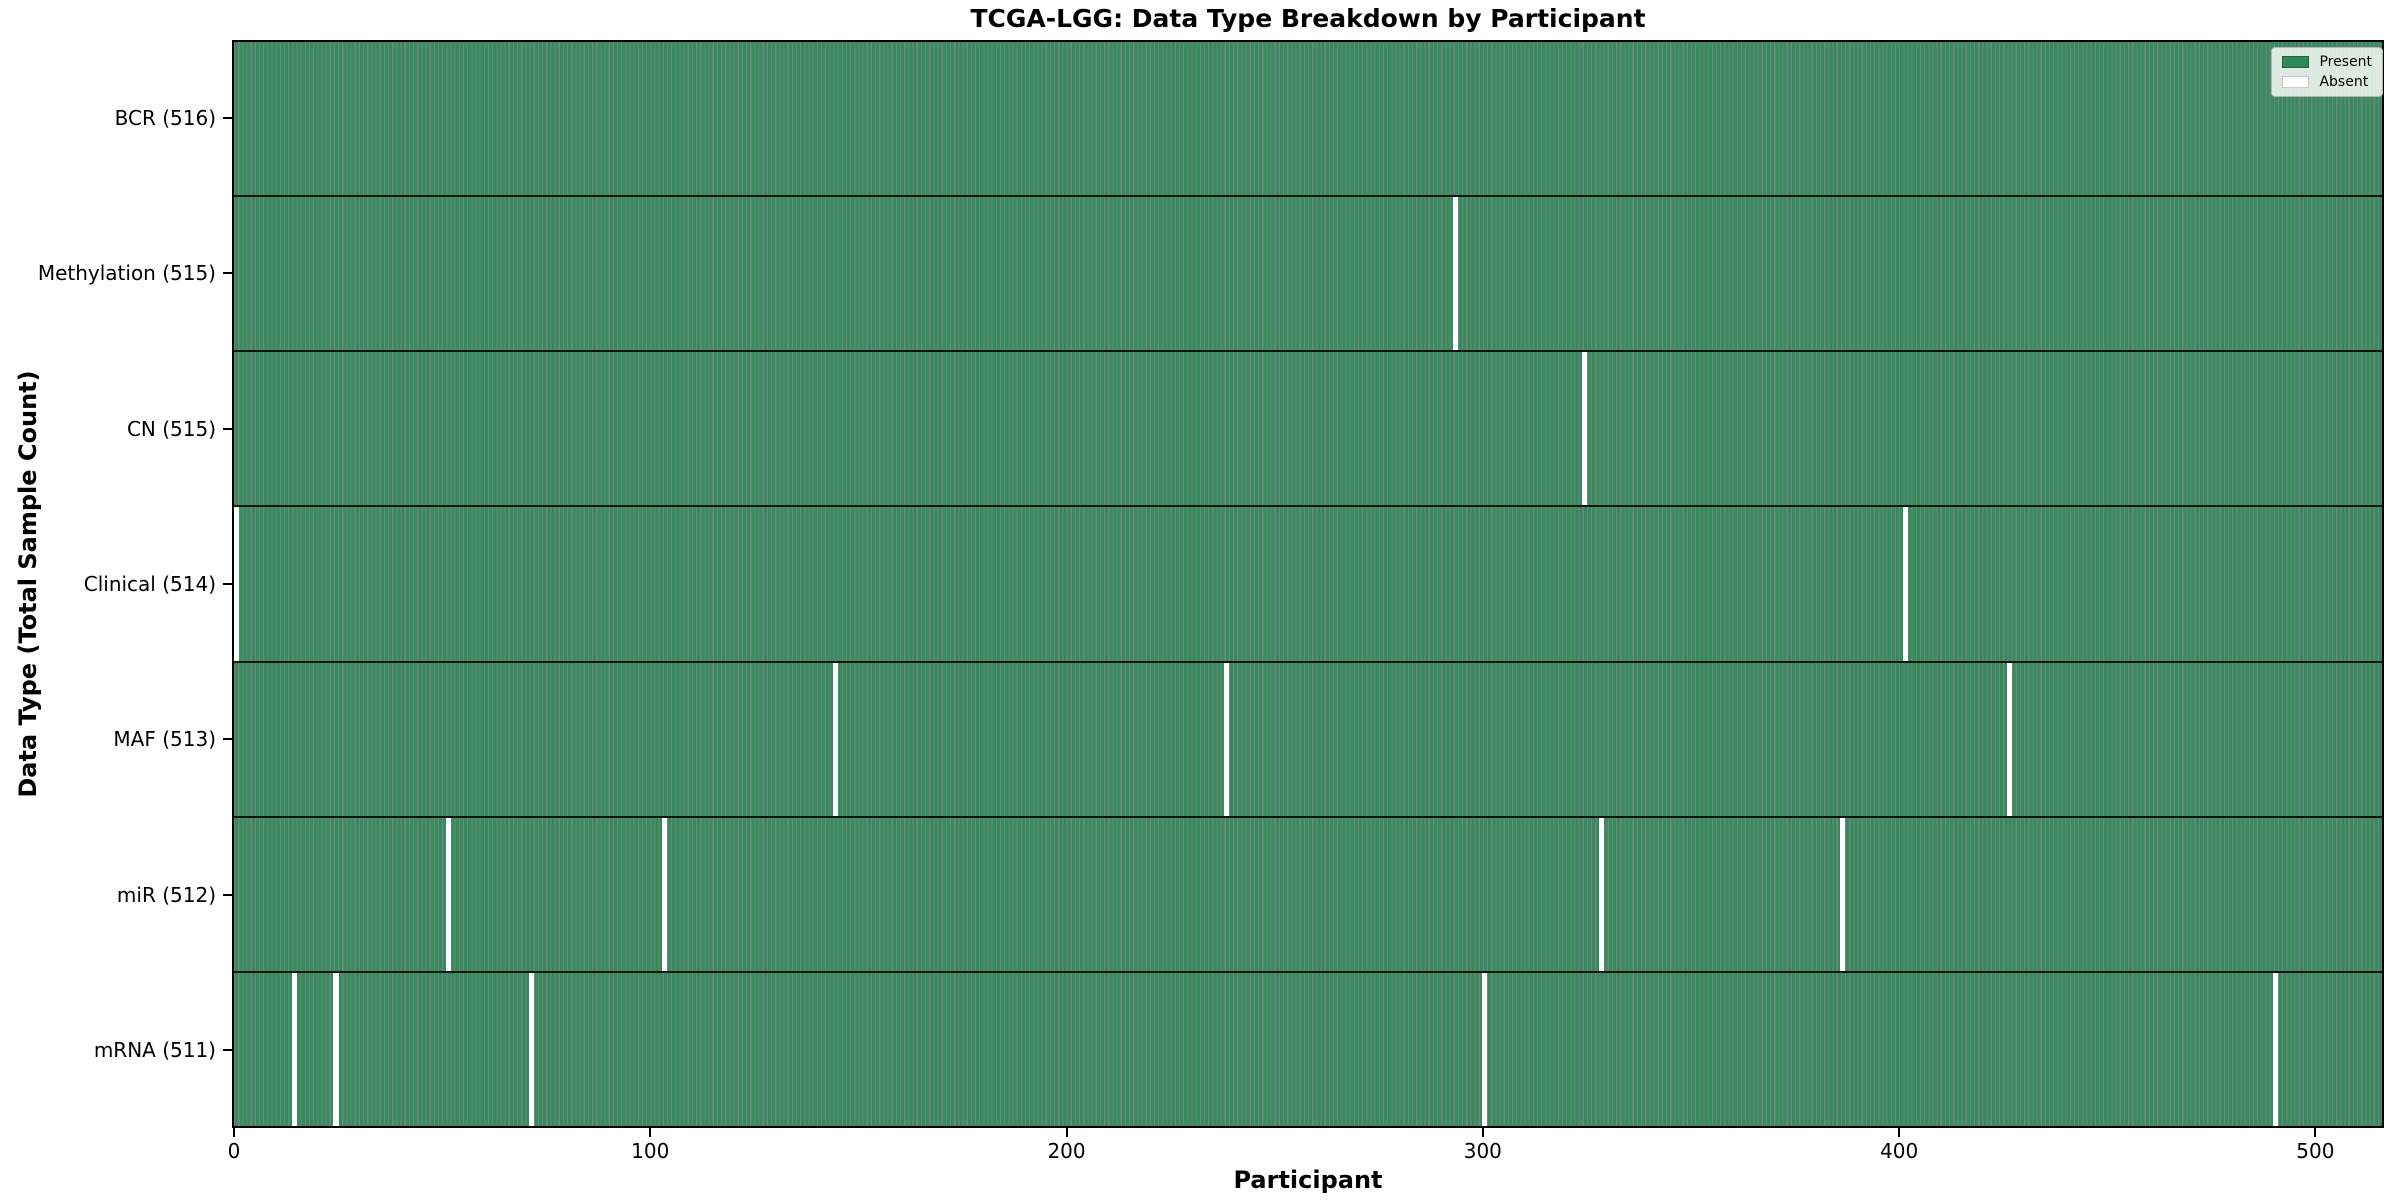  I want to click on row-Clinical, so click(1308, 585).